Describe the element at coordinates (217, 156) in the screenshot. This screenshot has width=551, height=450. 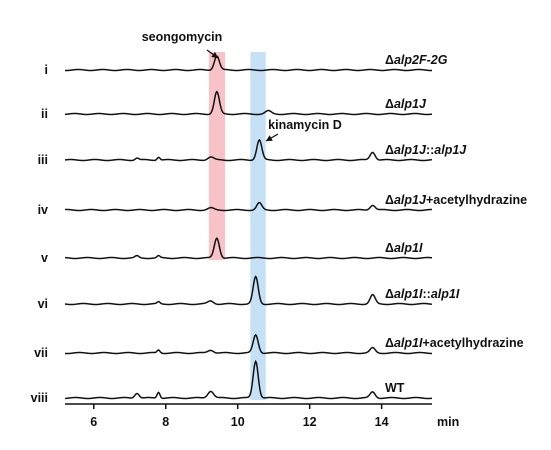
I see `highlight-band-seongomycin` at that location.